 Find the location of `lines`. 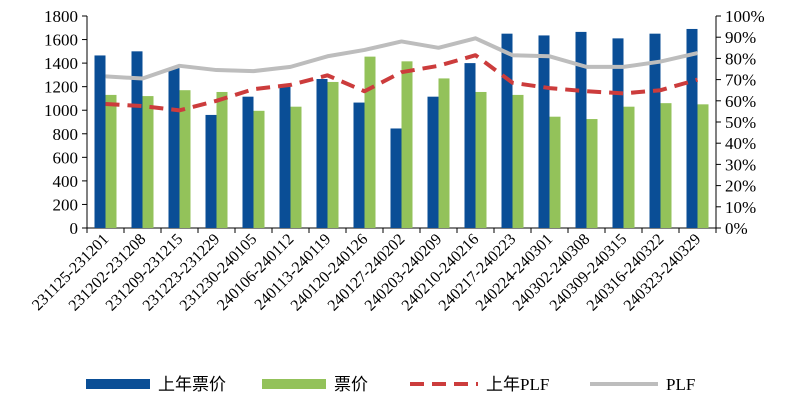

lines is located at coordinates (402, 74).